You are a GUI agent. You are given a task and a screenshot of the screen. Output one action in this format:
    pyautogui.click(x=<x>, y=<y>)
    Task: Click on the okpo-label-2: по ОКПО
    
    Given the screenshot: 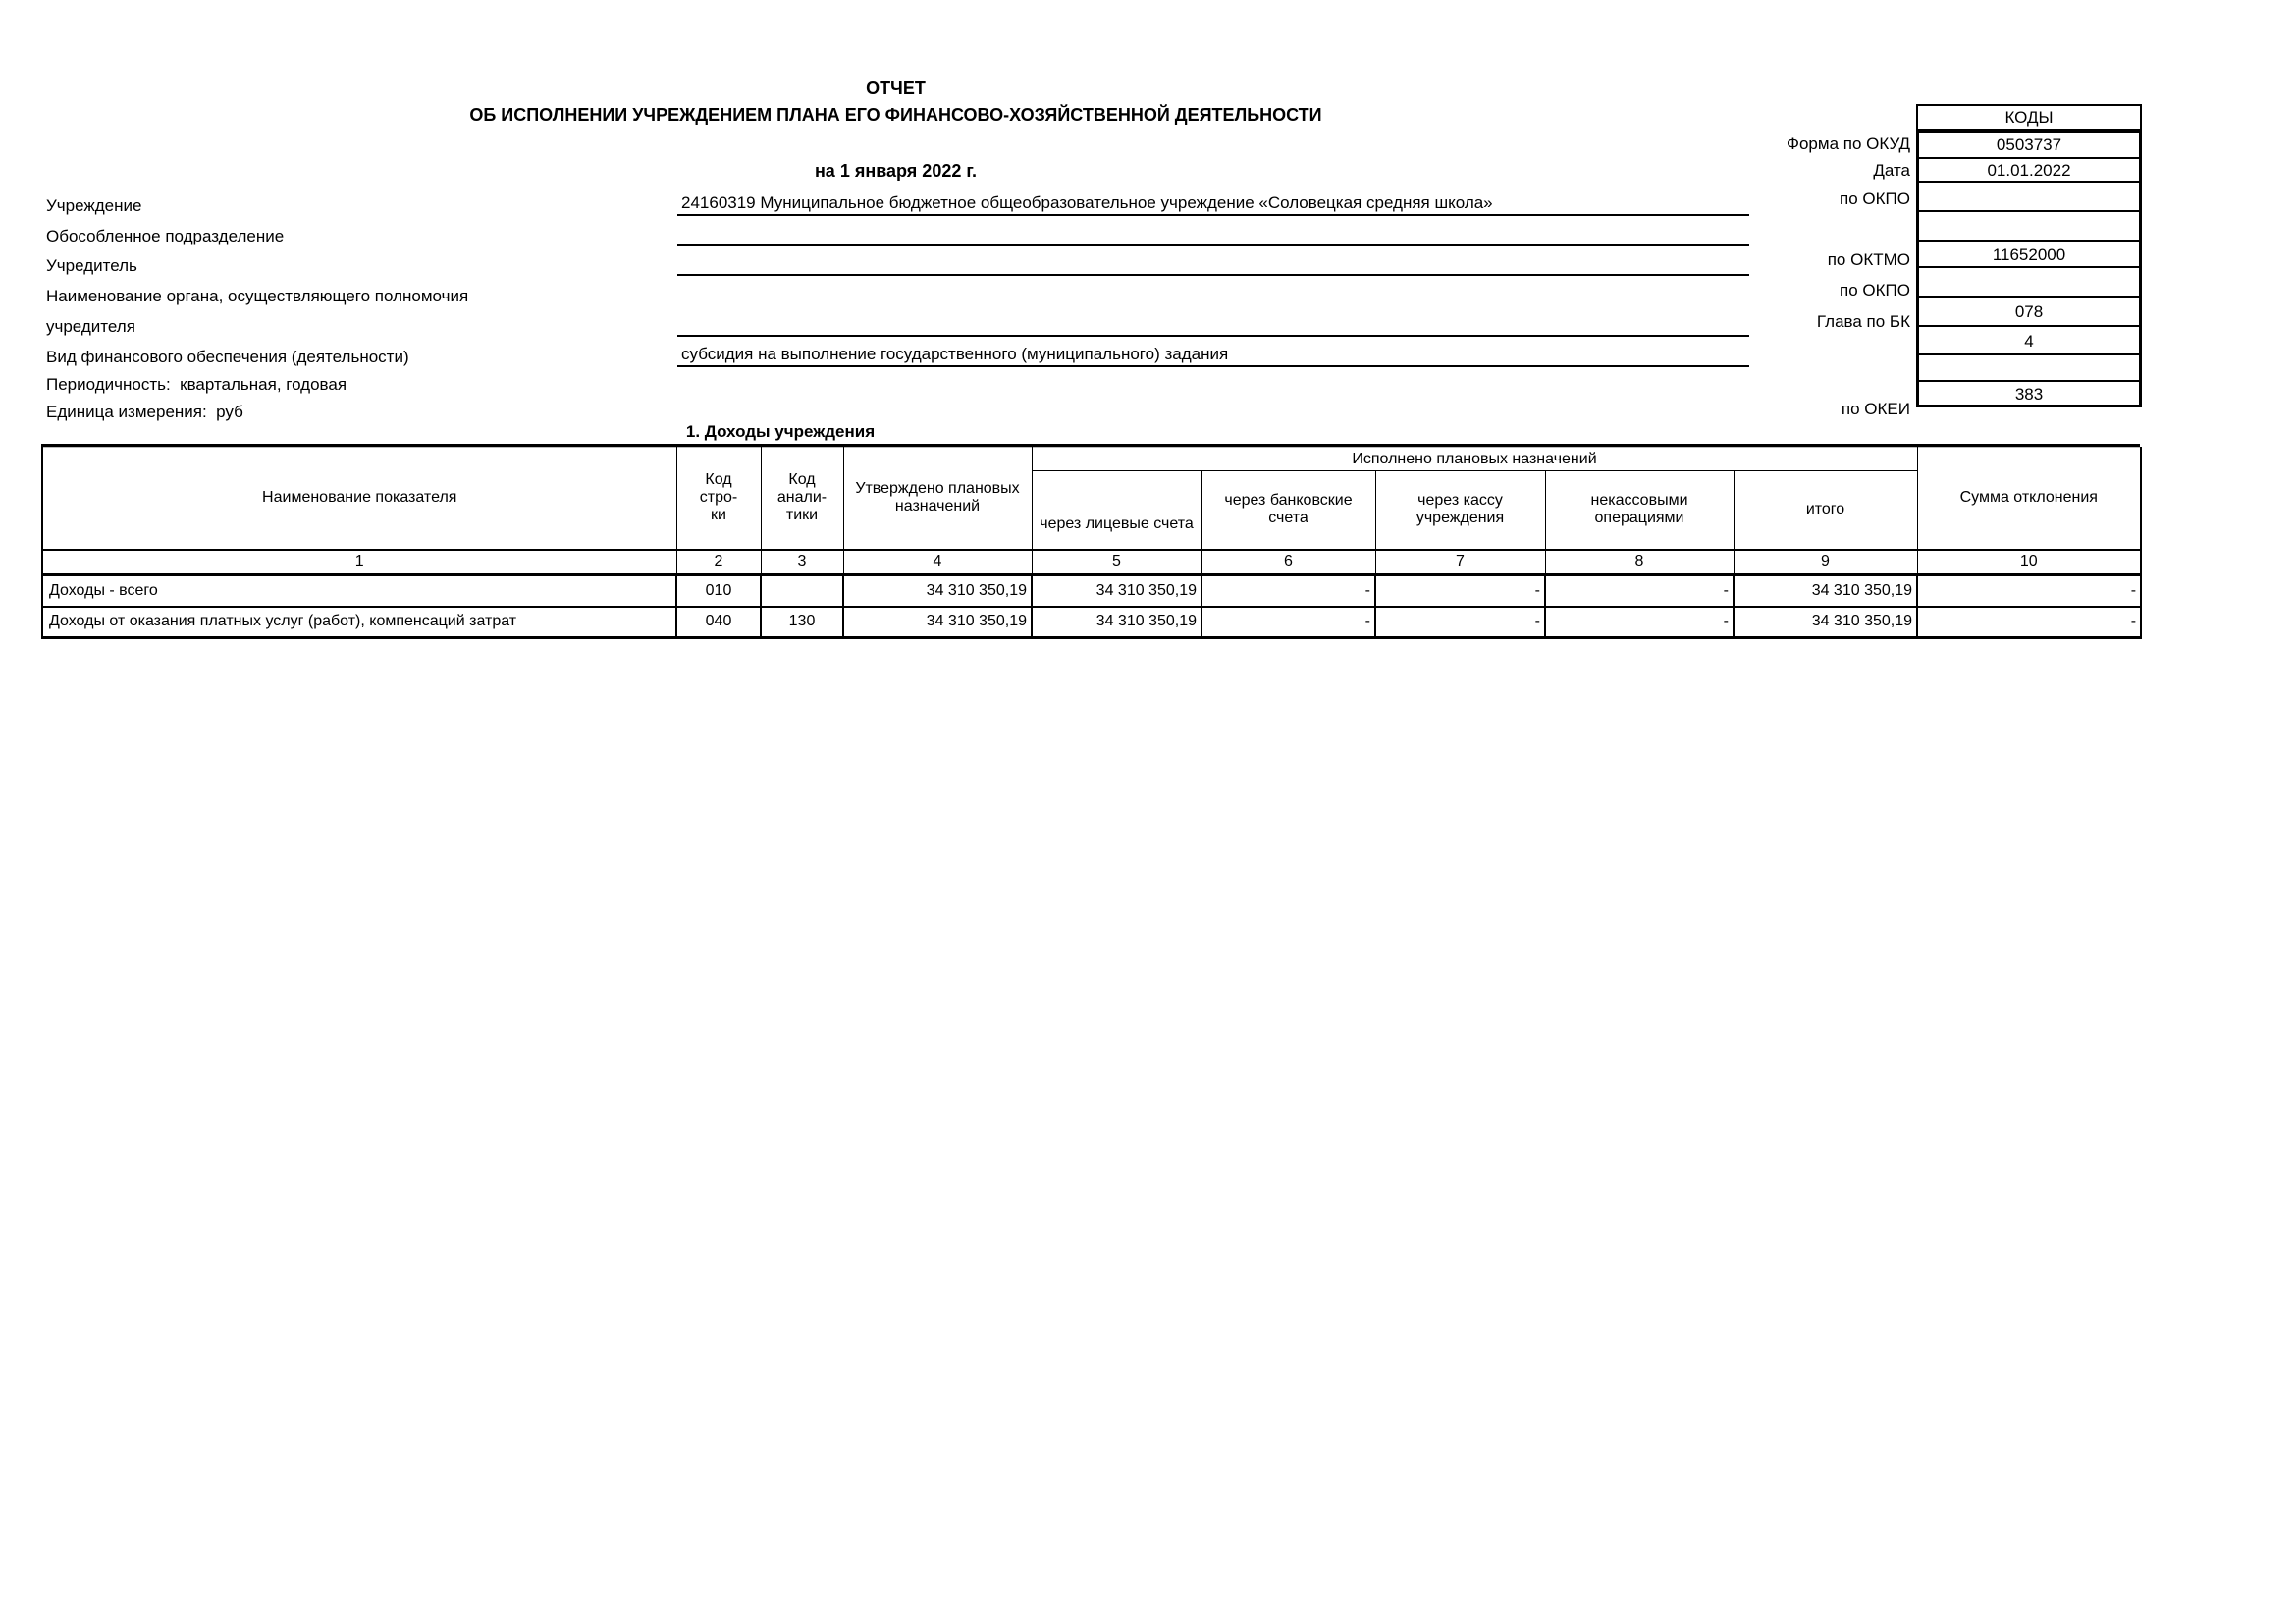 What is the action you would take?
    pyautogui.click(x=1875, y=290)
    